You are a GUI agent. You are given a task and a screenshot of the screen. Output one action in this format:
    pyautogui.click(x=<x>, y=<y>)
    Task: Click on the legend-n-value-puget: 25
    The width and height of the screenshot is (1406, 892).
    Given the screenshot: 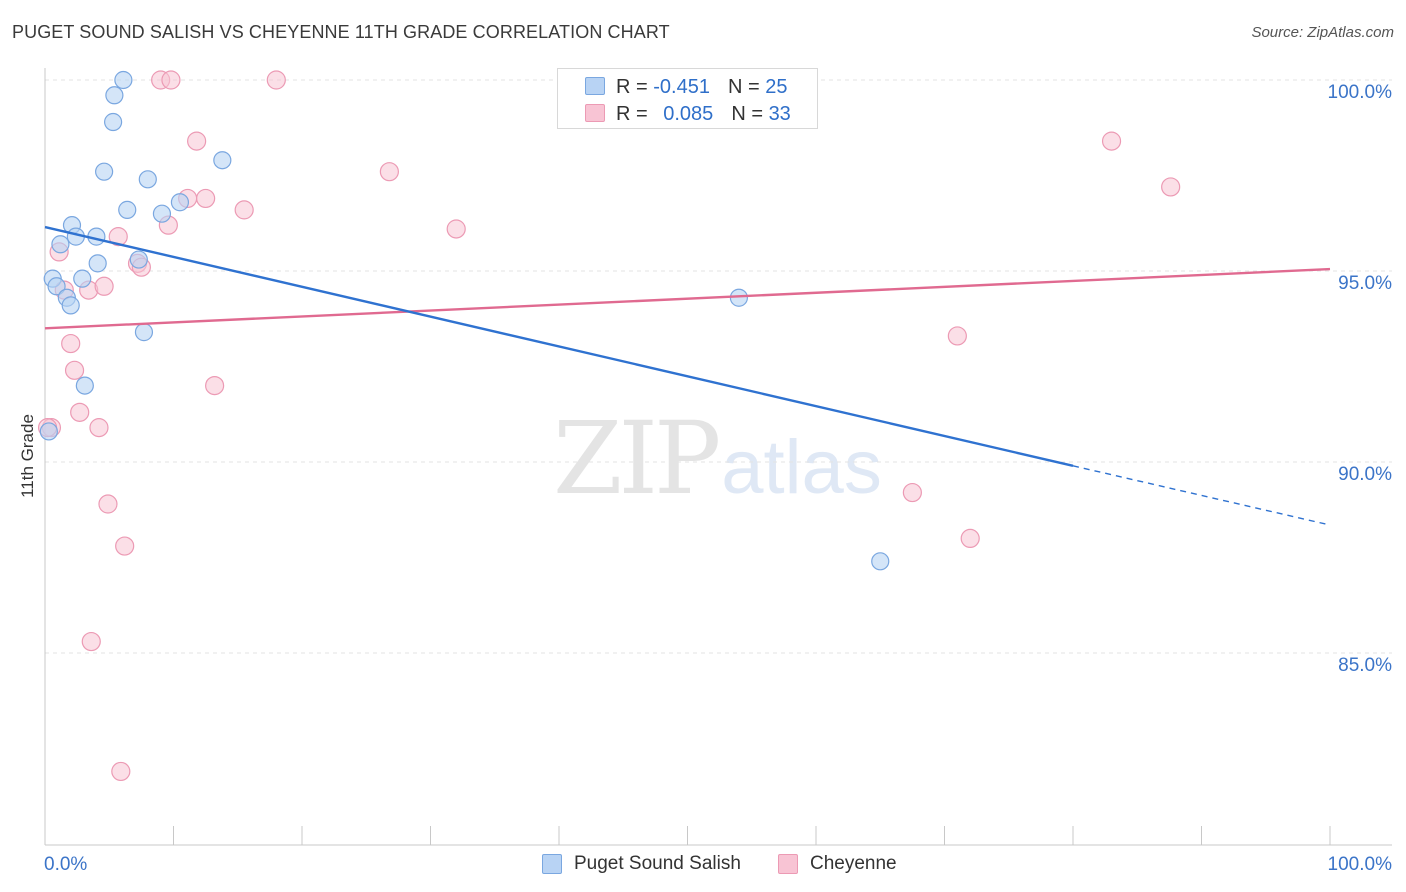 What is the action you would take?
    pyautogui.click(x=776, y=86)
    